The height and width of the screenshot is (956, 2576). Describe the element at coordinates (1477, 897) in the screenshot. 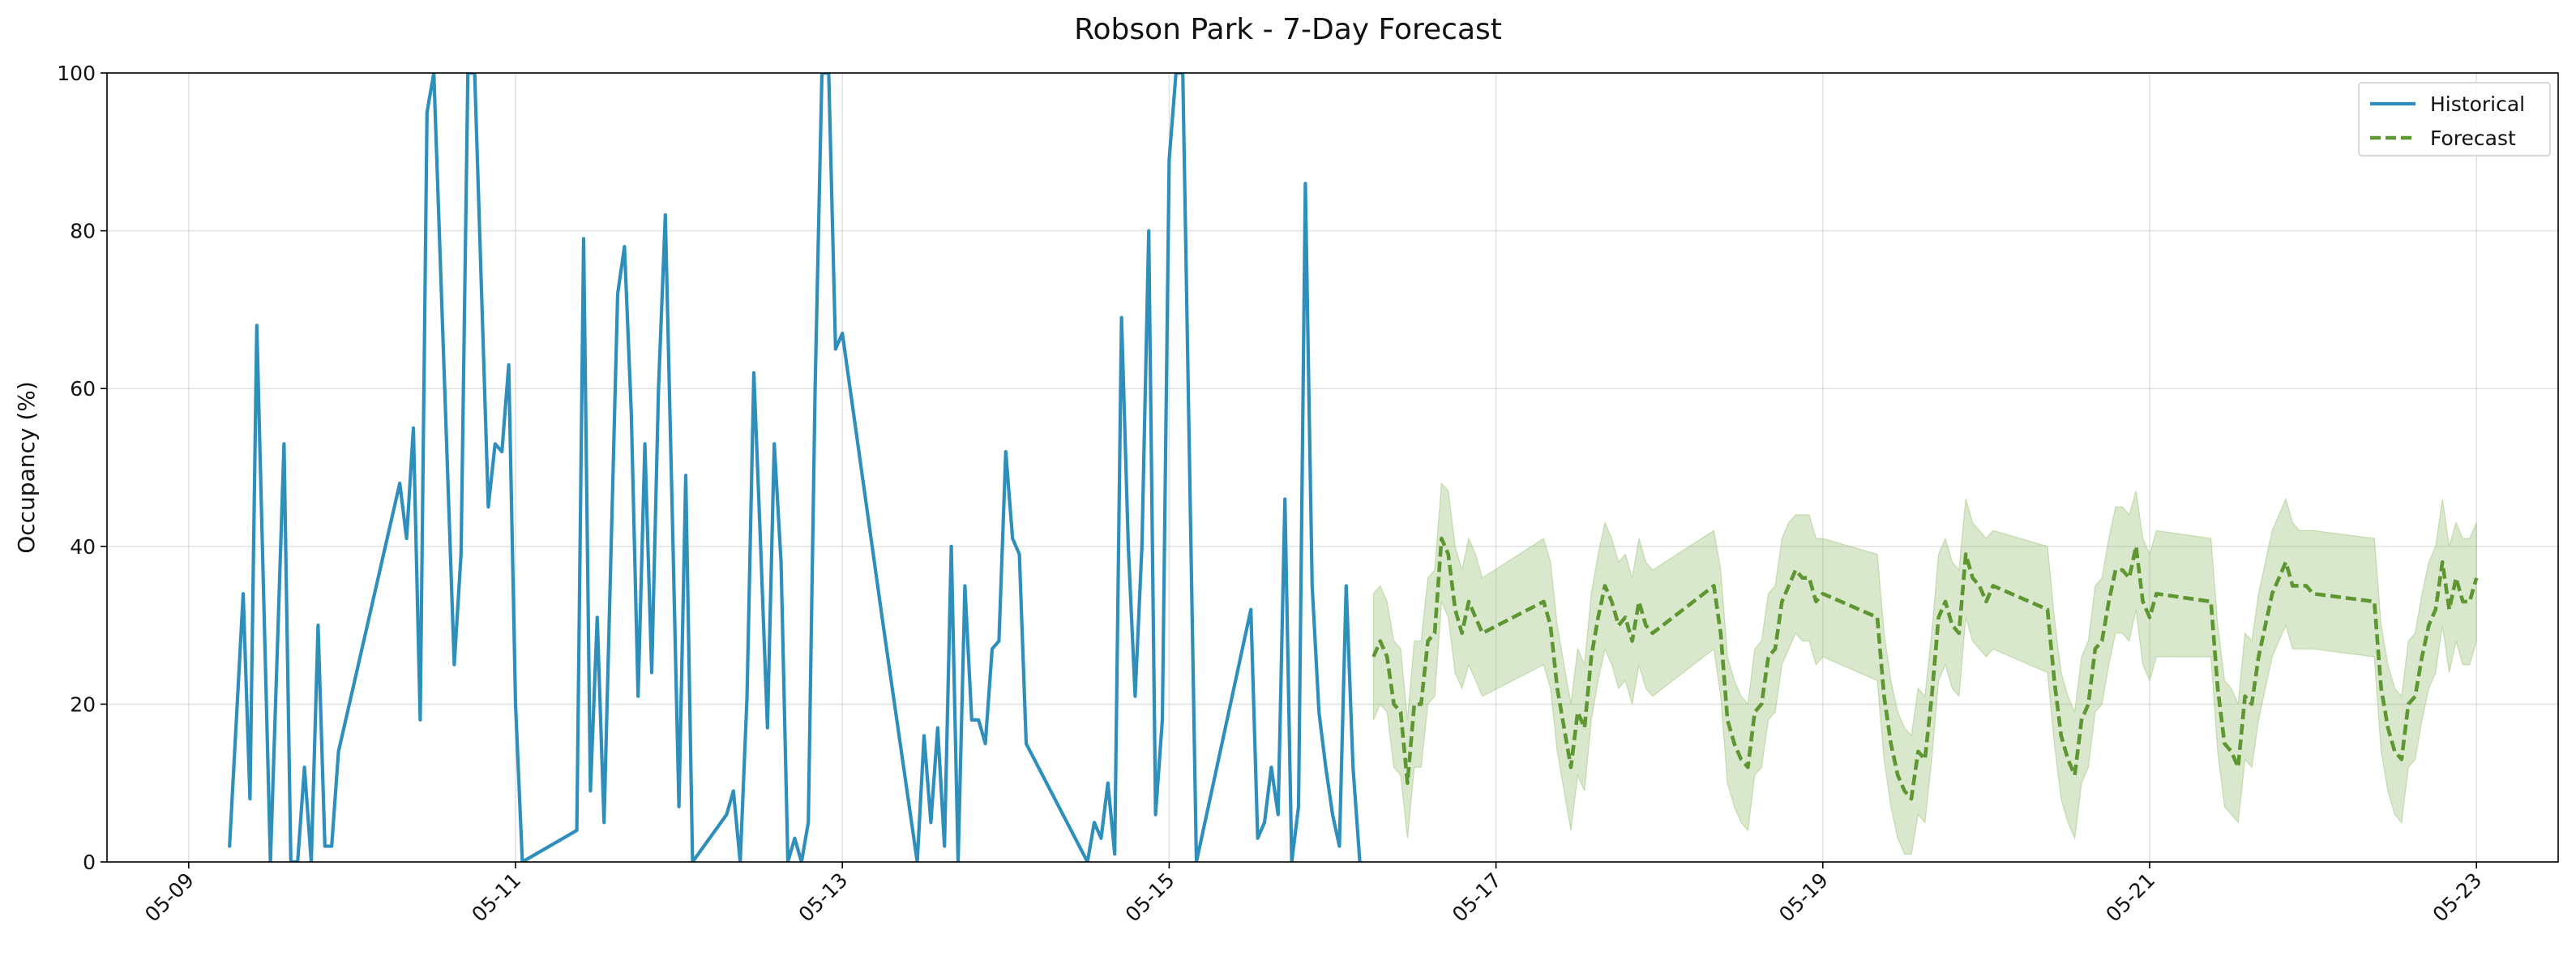

I see `x-tick-label: 05-17` at that location.